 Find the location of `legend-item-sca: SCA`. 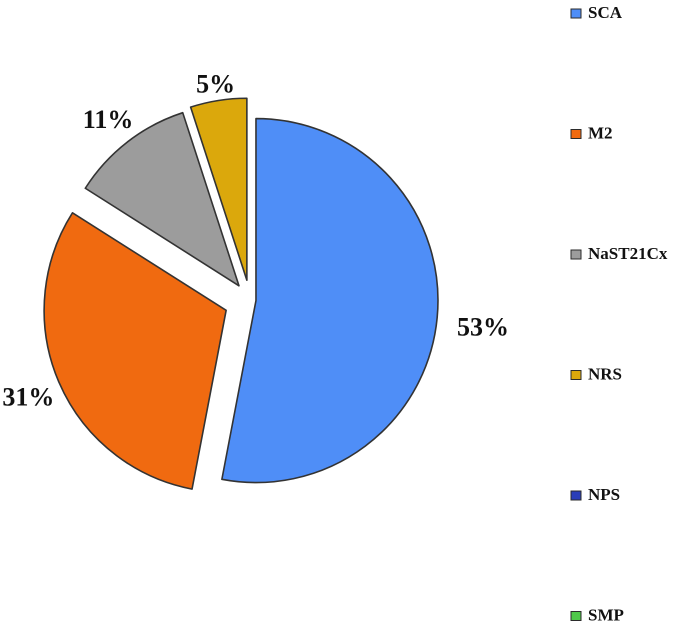

legend-item-sca: SCA is located at coordinates (596, 12).